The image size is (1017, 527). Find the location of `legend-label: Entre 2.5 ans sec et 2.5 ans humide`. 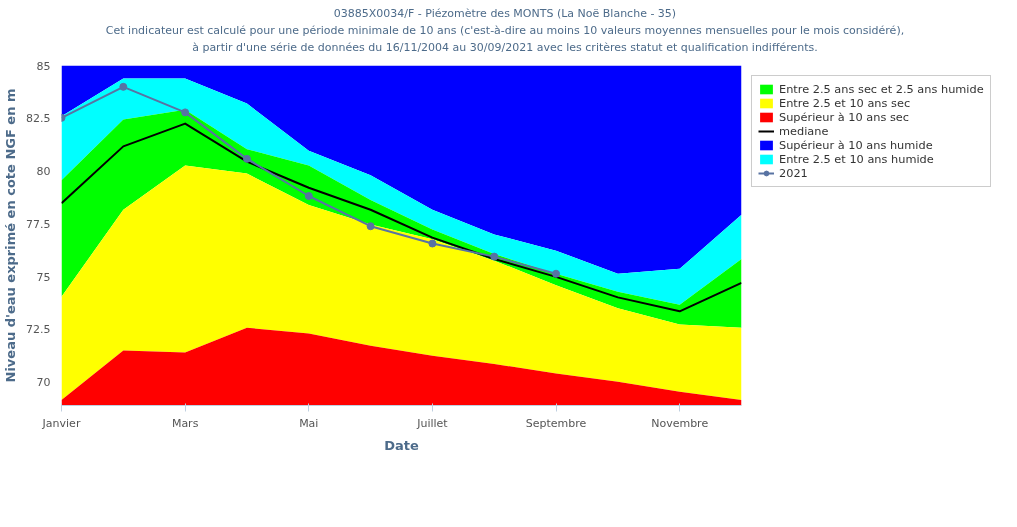

legend-label: Entre 2.5 ans sec et 2.5 ans humide is located at coordinates (881, 89).